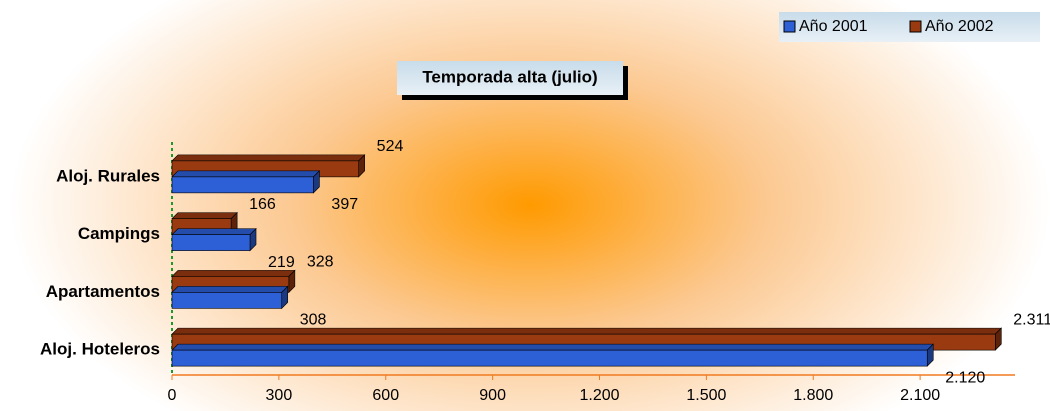  What do you see at coordinates (313, 320) in the screenshot?
I see `data-label: 308` at bounding box center [313, 320].